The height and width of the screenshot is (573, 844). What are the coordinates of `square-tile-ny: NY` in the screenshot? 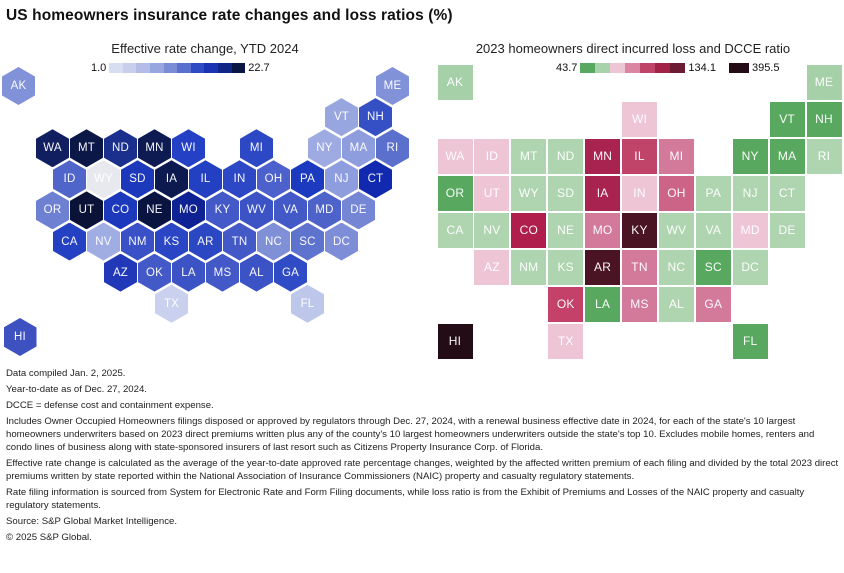 It's located at (750, 156).